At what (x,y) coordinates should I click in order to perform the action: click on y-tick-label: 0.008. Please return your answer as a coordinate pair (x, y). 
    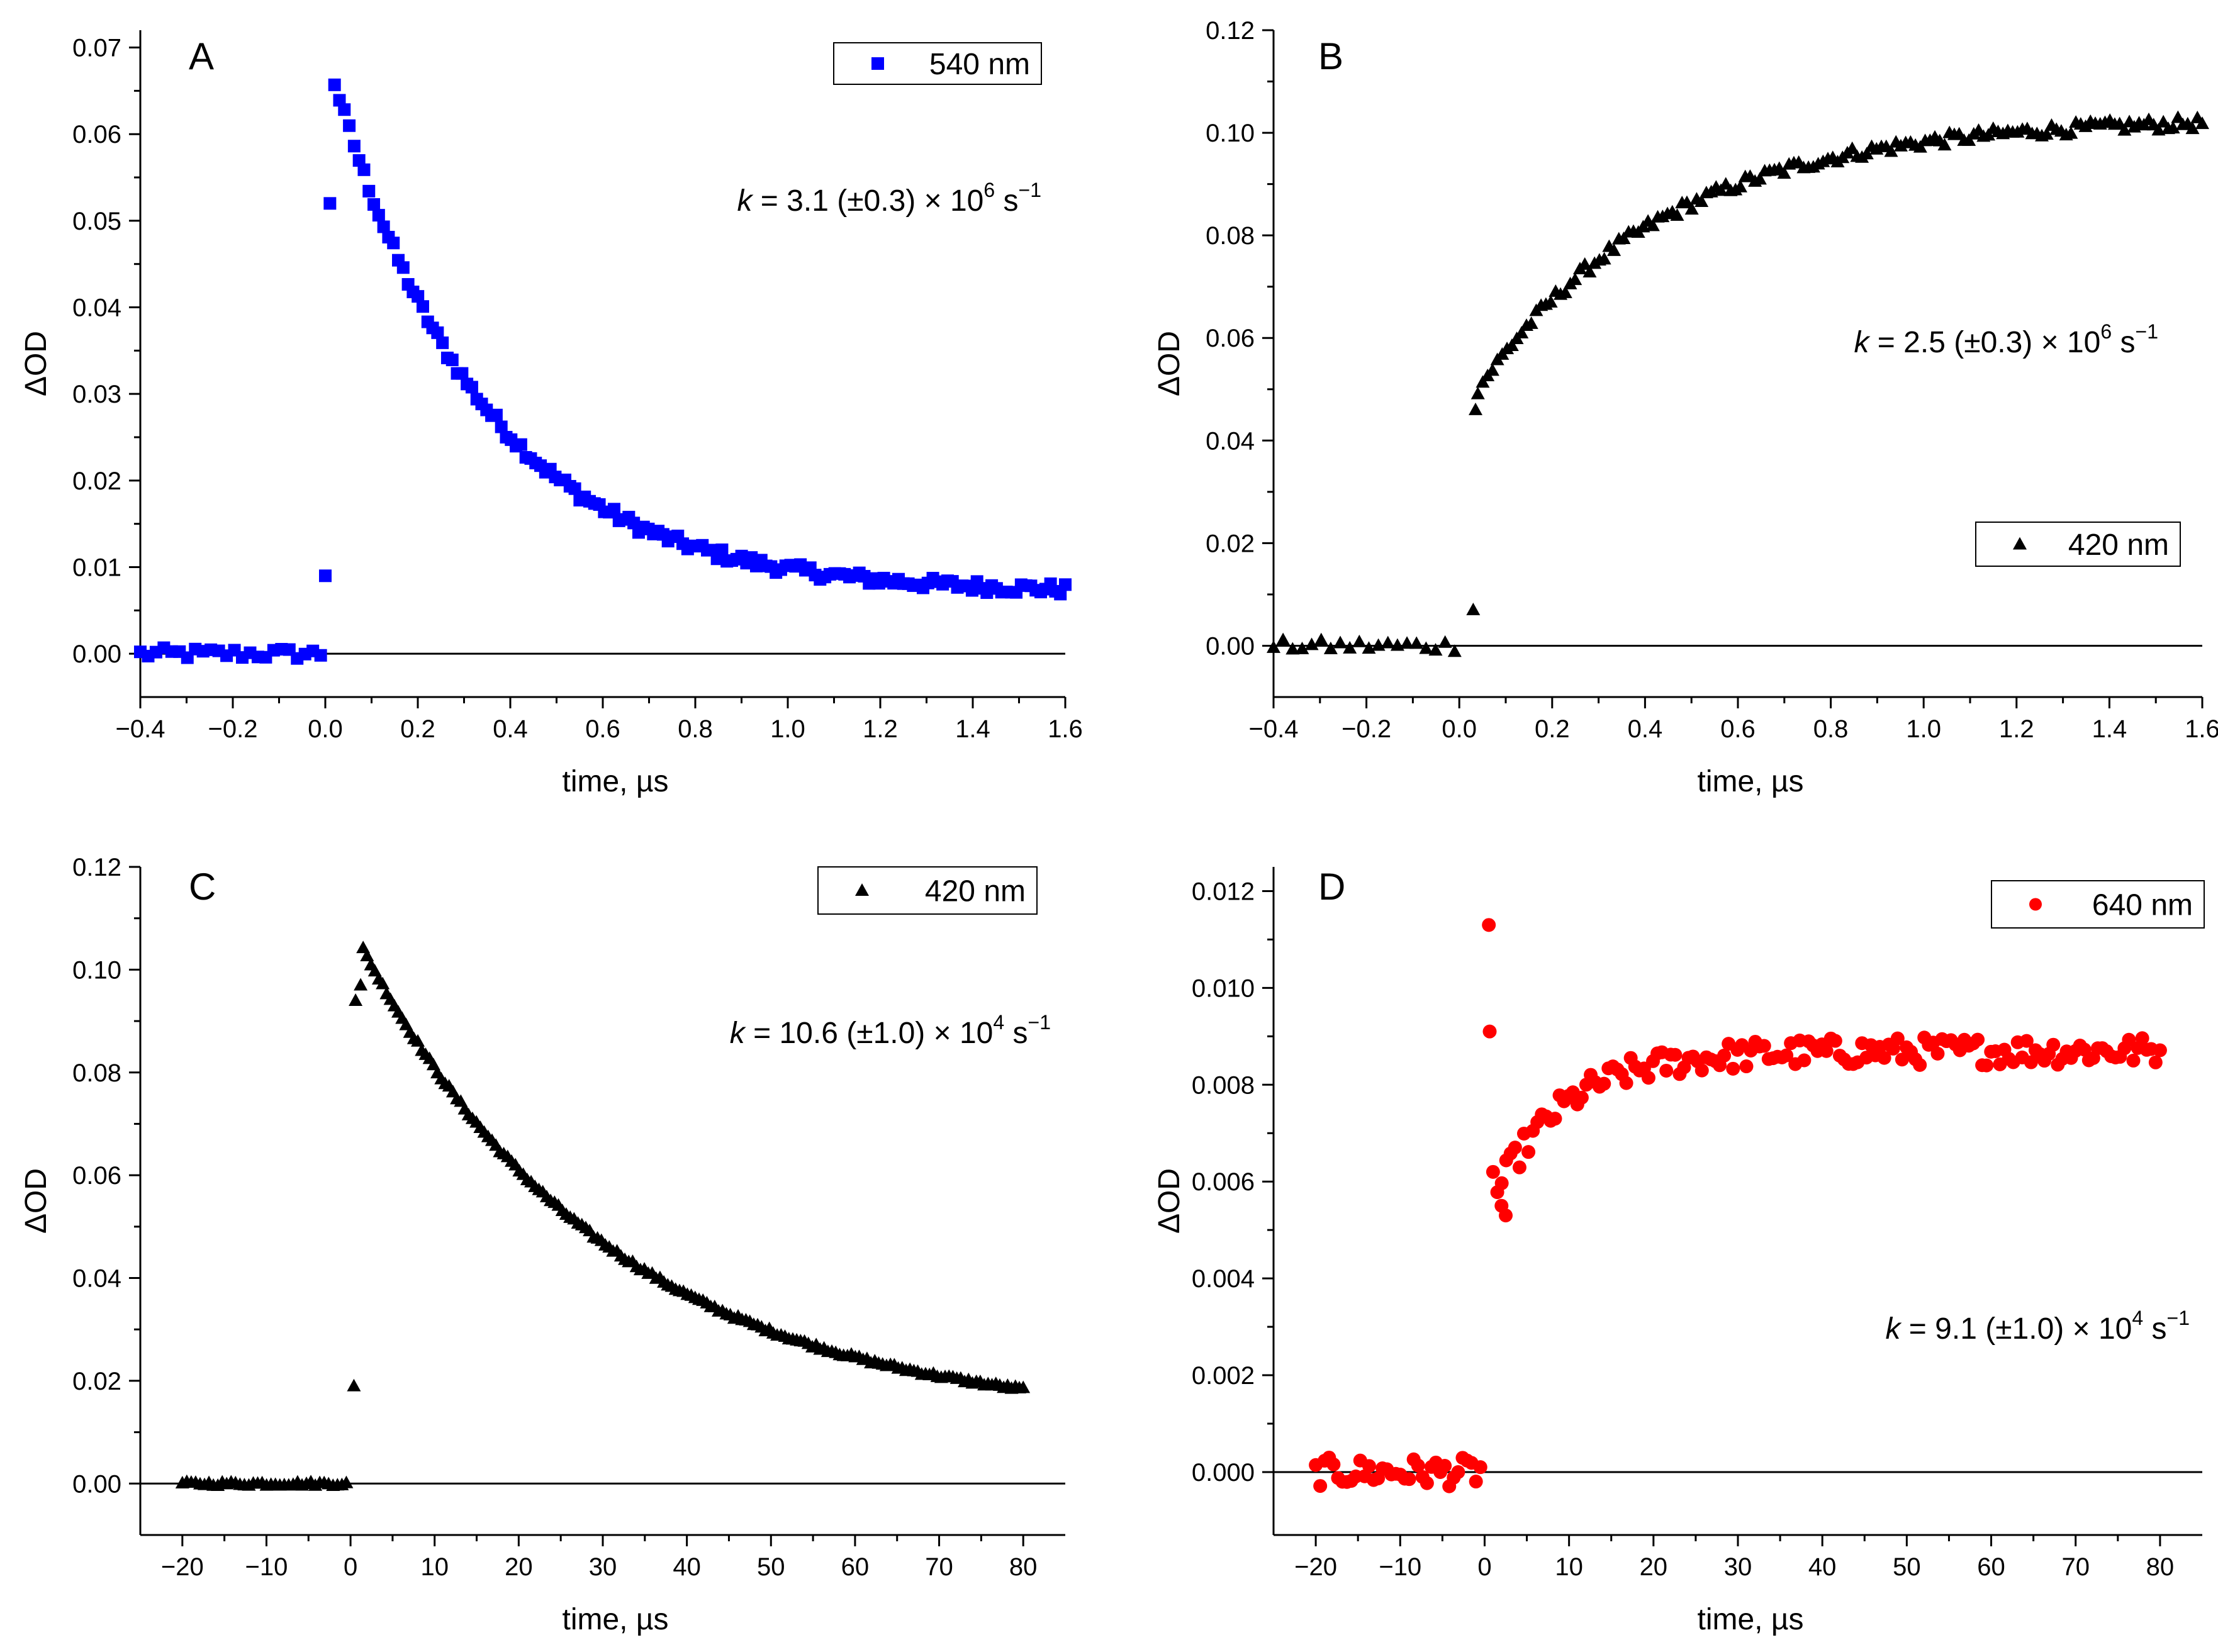
    Looking at the image, I should click on (1223, 1085).